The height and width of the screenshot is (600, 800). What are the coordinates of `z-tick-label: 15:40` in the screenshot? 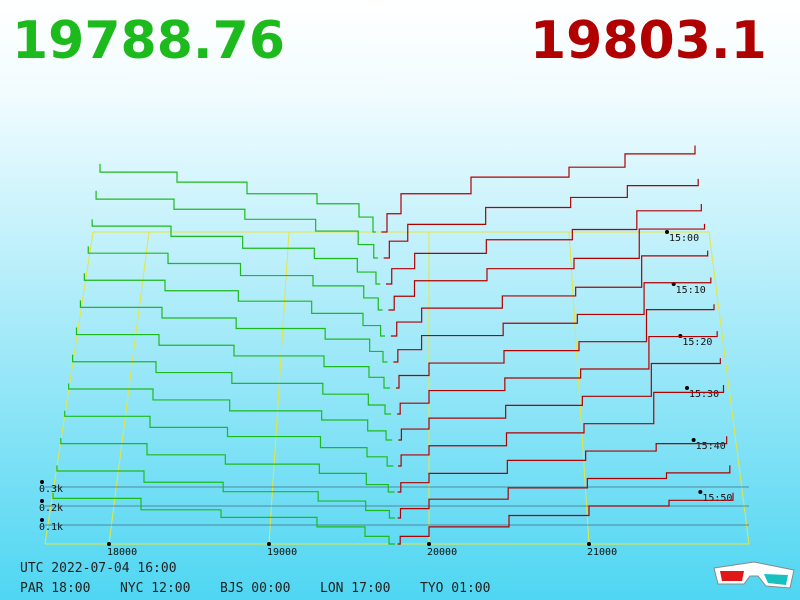 It's located at (711, 446).